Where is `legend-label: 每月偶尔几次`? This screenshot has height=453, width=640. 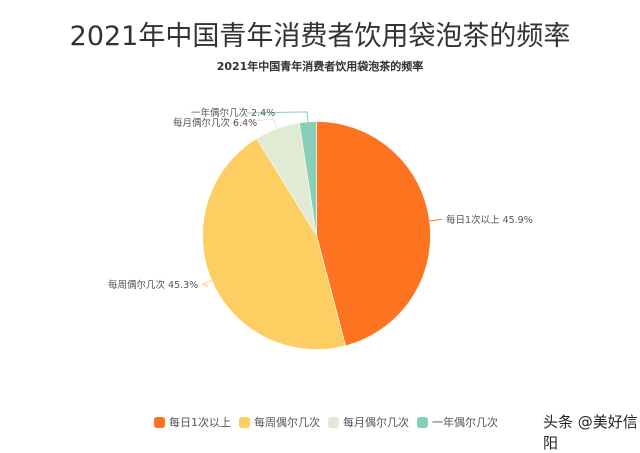
legend-label: 每月偶尔几次 is located at coordinates (376, 422).